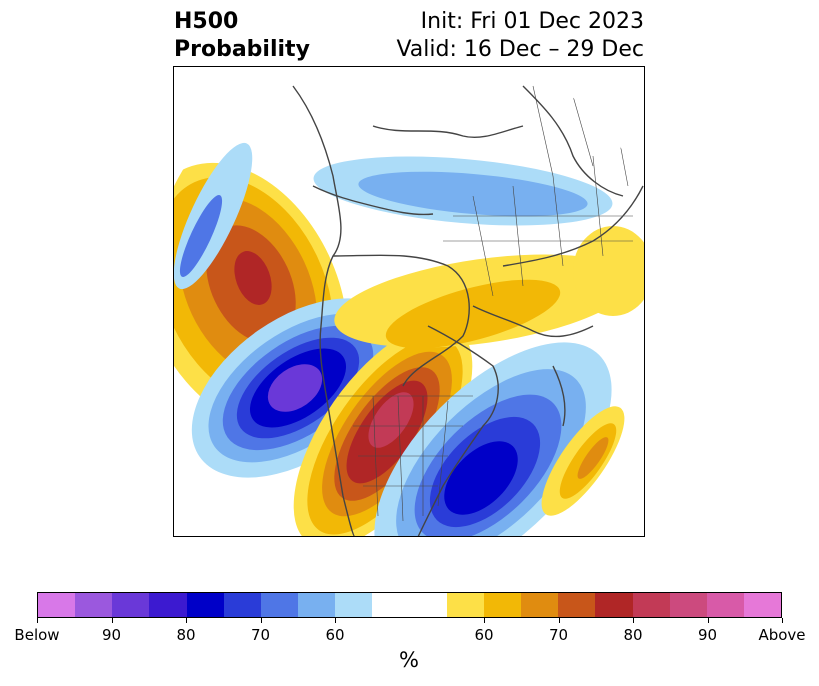 The height and width of the screenshot is (686, 819). Describe the element at coordinates (493, 439) in the screenshot. I see `east-us-below-anomaly` at that location.